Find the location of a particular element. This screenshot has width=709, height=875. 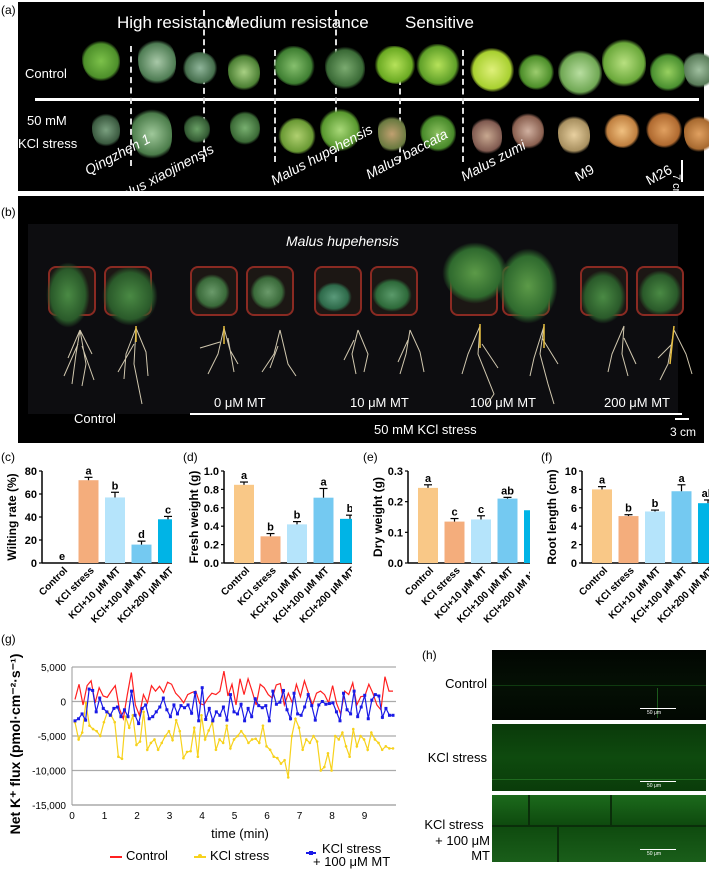

species-title: Malus hupehensis is located at coordinates (342, 241).